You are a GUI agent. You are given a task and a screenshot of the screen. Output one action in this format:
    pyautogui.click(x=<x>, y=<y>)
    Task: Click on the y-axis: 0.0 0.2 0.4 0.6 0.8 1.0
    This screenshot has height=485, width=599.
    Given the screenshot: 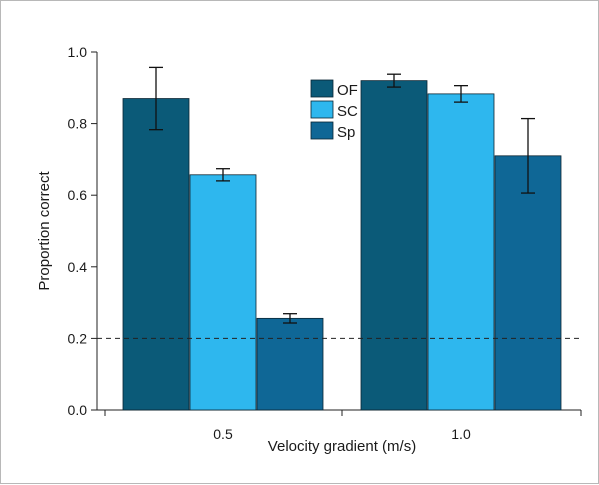 What is the action you would take?
    pyautogui.click(x=83, y=231)
    